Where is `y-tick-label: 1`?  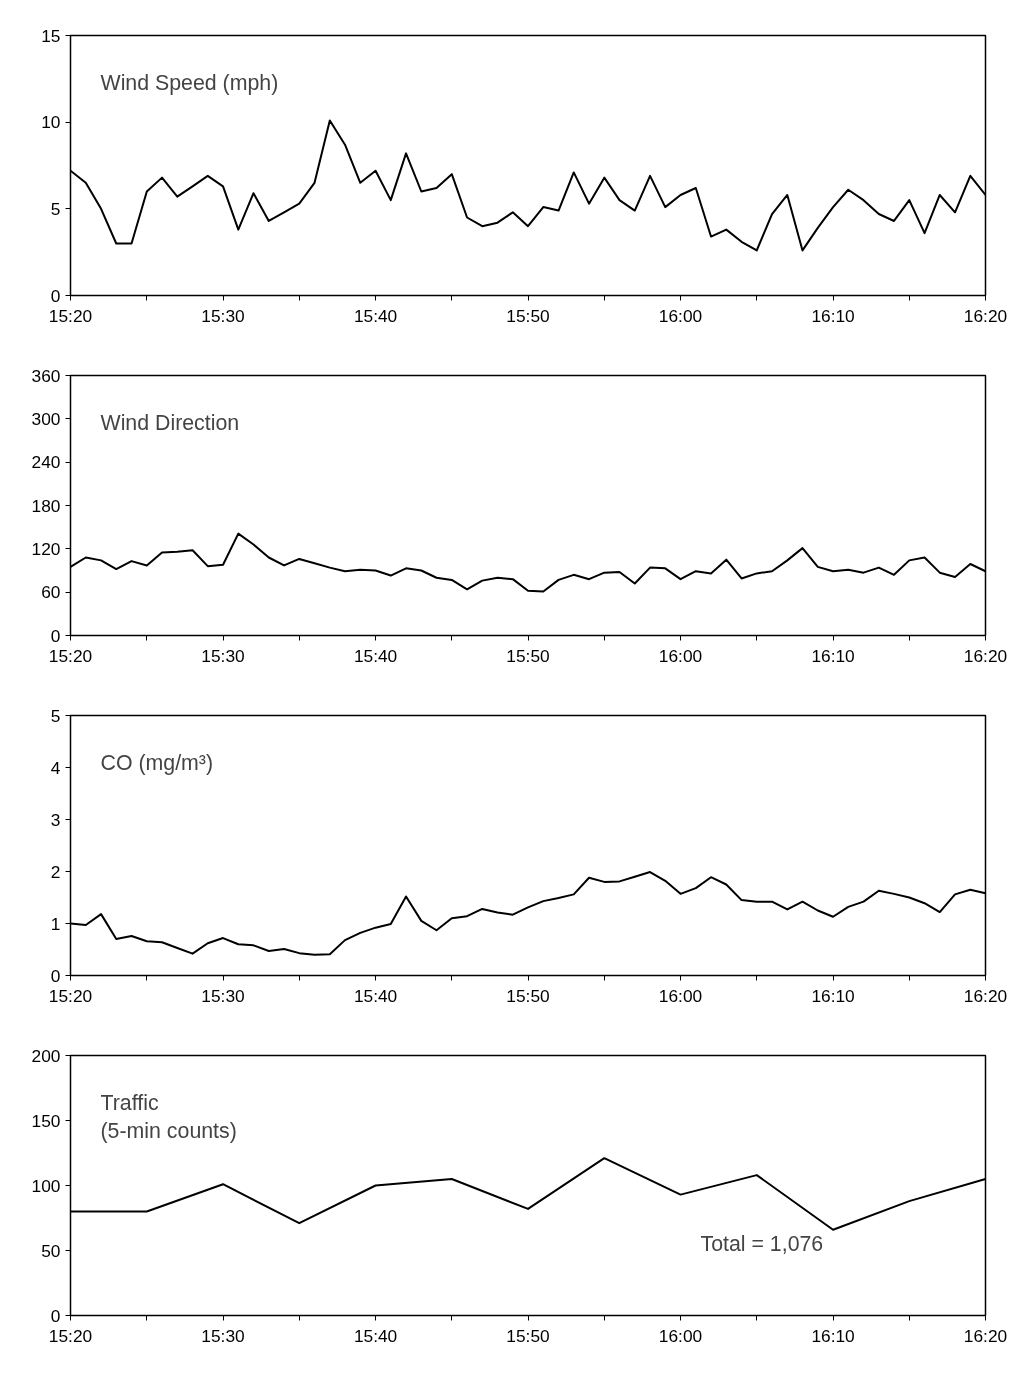 y-tick-label: 1 is located at coordinates (55, 923).